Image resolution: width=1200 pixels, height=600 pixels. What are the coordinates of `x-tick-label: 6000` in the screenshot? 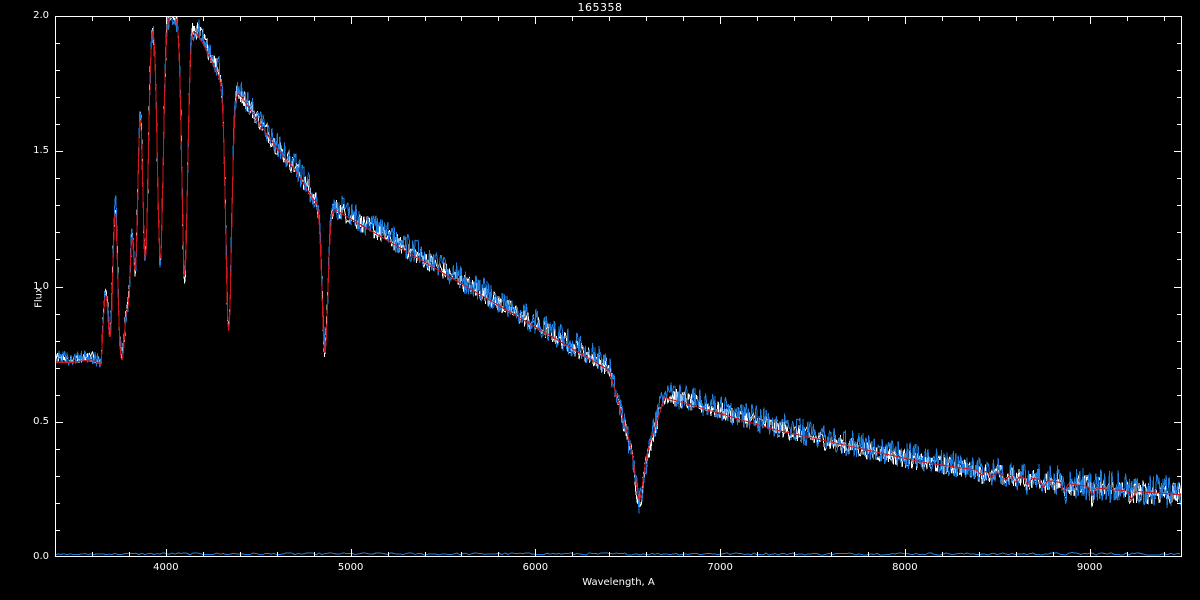 It's located at (535, 567).